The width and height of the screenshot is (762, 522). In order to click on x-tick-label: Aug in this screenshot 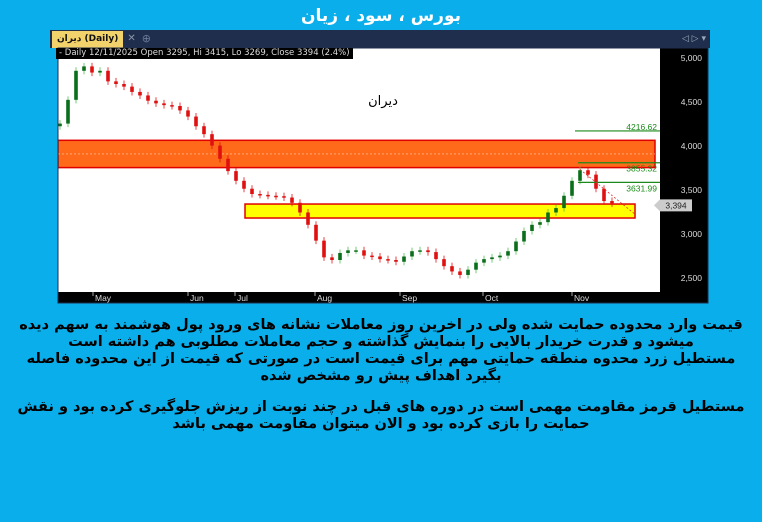, I will do `click(324, 298)`.